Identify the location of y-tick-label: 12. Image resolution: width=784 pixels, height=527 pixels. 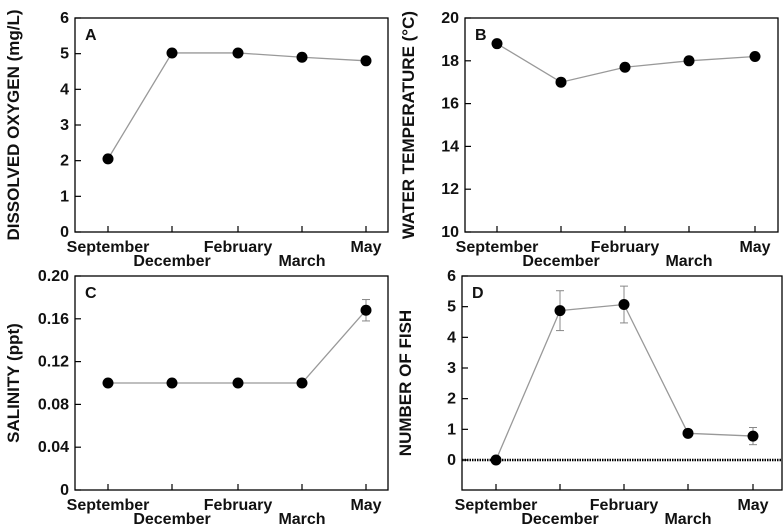
(450, 189).